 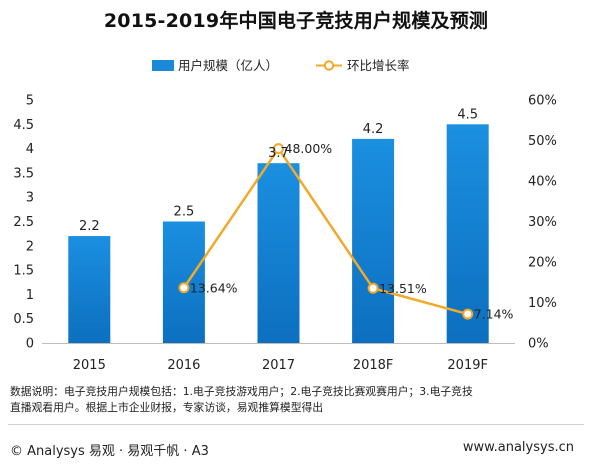 What do you see at coordinates (542, 101) in the screenshot?
I see `y-right-tick-label: 60%` at bounding box center [542, 101].